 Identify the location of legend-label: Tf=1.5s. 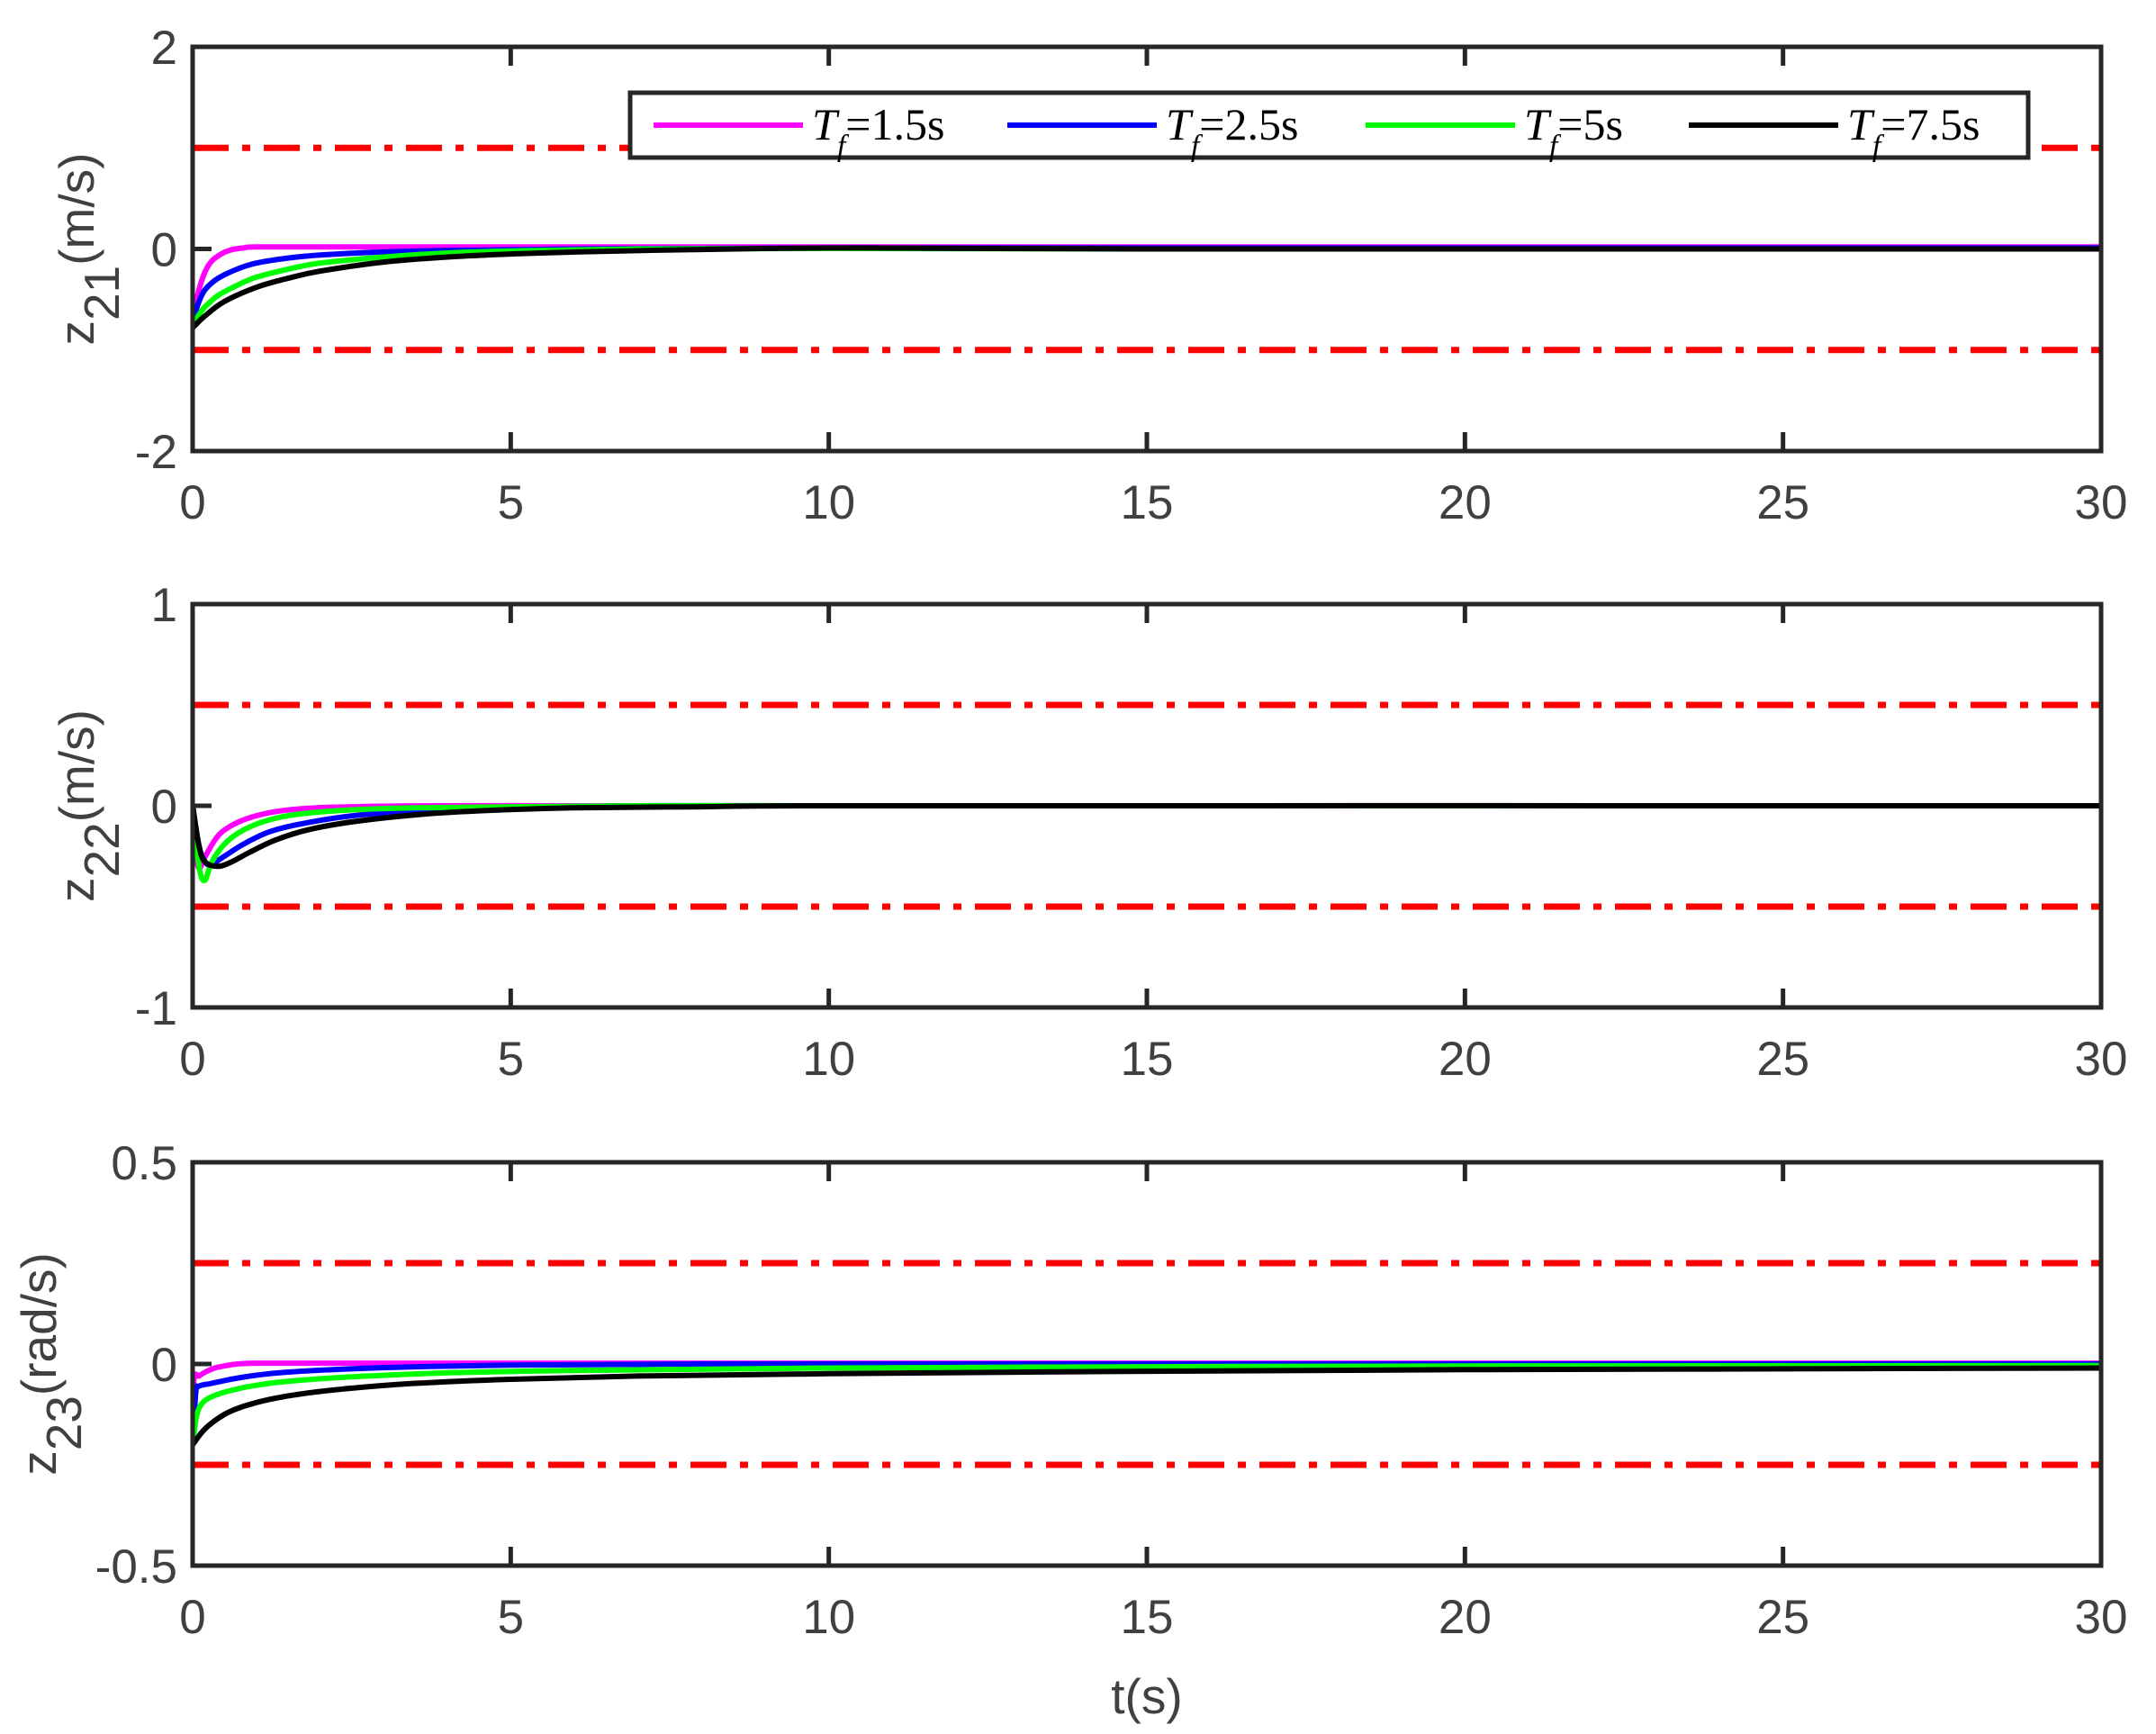
(878, 131).